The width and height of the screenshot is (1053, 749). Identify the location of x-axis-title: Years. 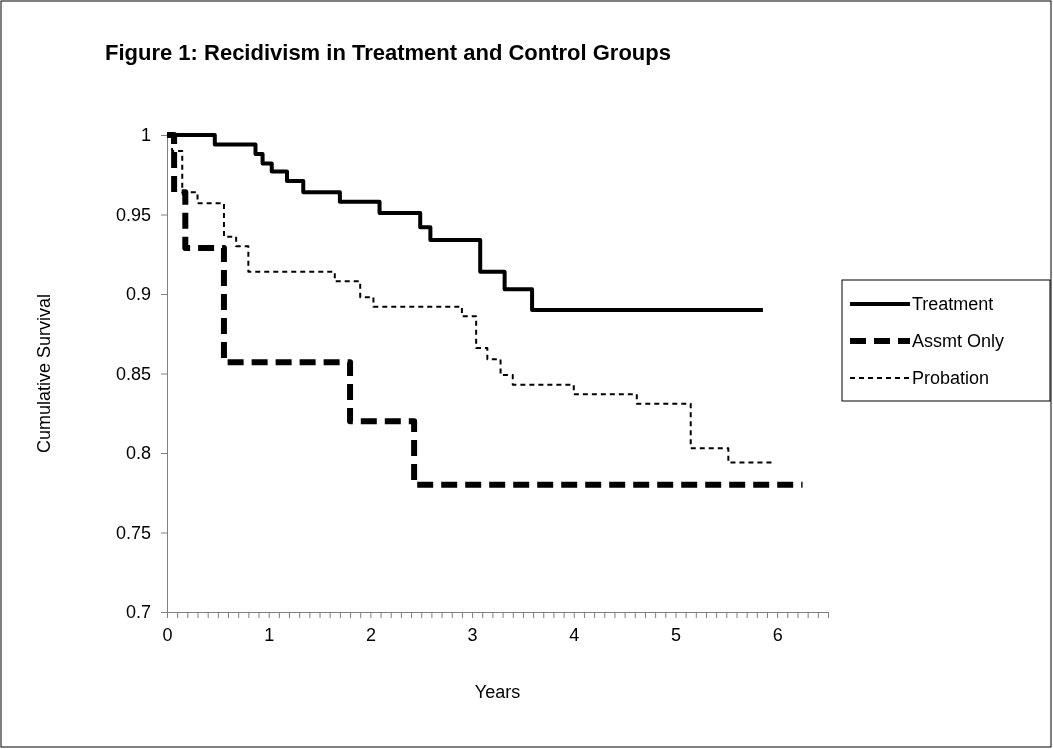
(497, 692).